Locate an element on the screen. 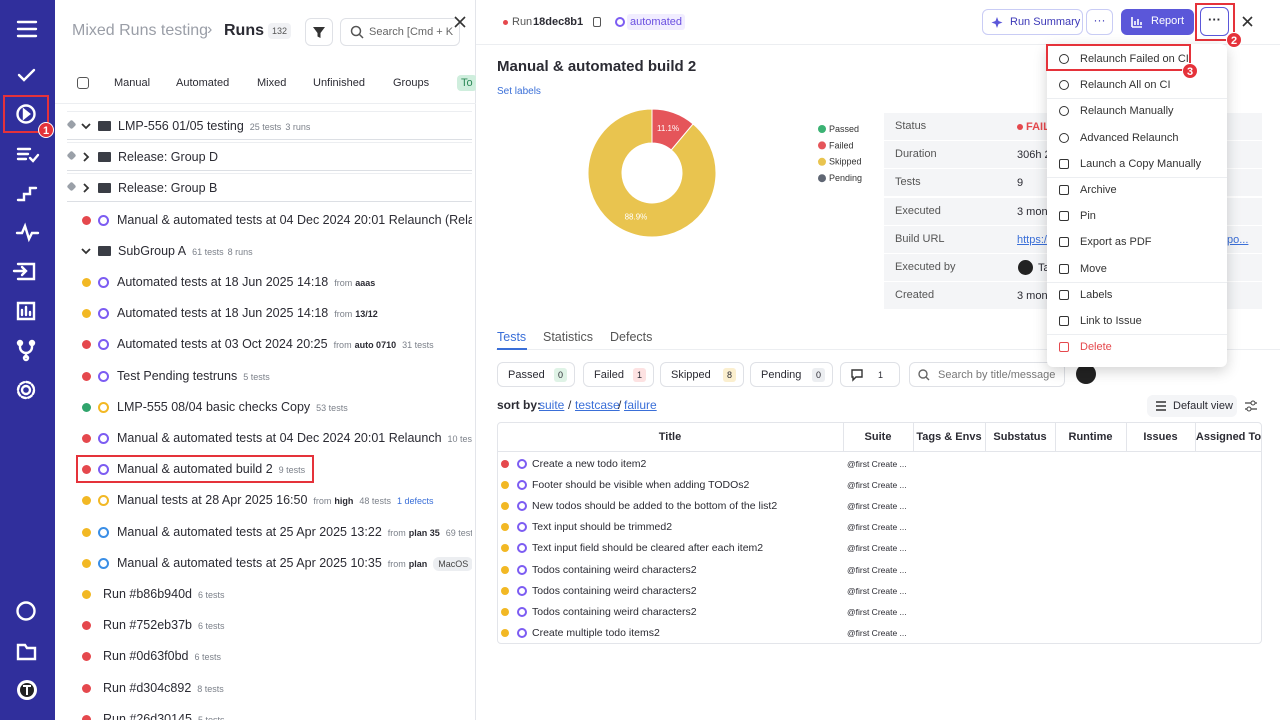 The width and height of the screenshot is (1280, 720). run-row: Run #0d63f0bd6 tests is located at coordinates (287, 656).